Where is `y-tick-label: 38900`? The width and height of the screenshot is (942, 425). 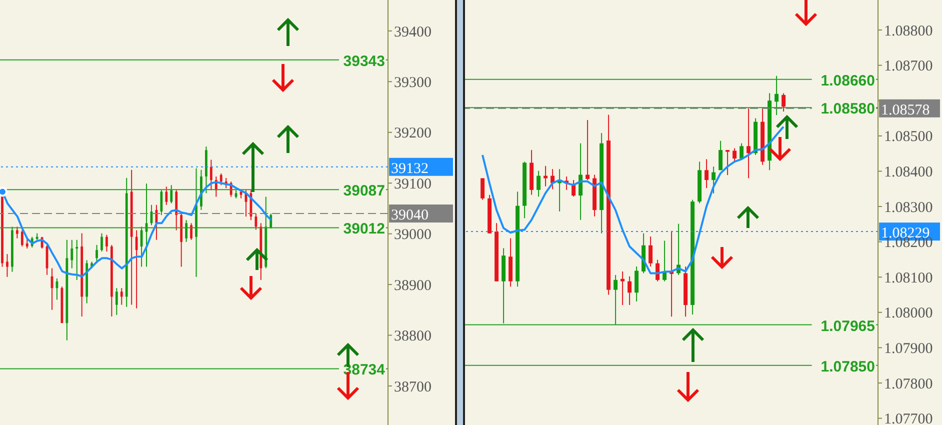 y-tick-label: 38900 is located at coordinates (413, 286).